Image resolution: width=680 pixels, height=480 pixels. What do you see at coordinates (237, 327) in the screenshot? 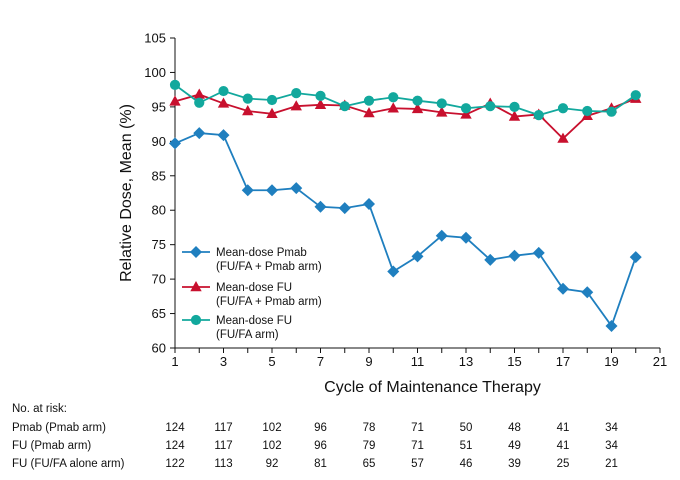
I see `legend-item: Mean-dose FU (FU/FA arm)` at bounding box center [237, 327].